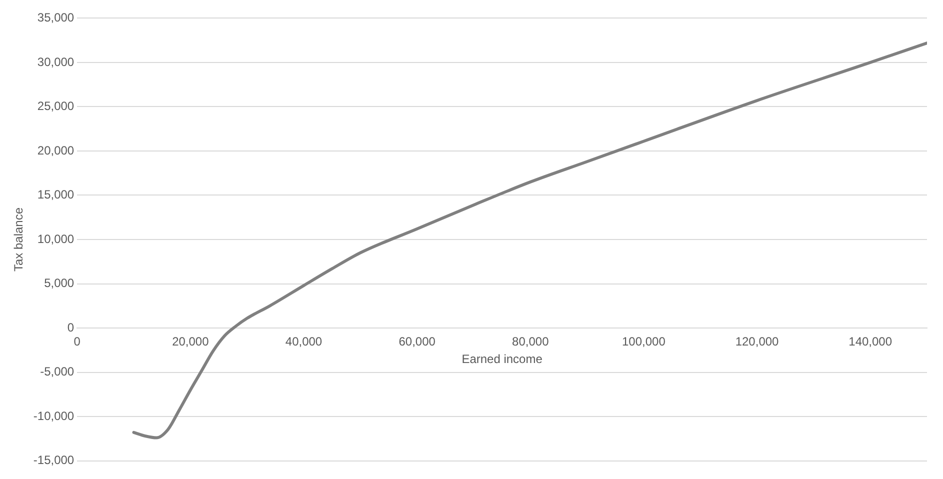 This screenshot has height=479, width=943. I want to click on x-axis-title: Earned income, so click(502, 359).